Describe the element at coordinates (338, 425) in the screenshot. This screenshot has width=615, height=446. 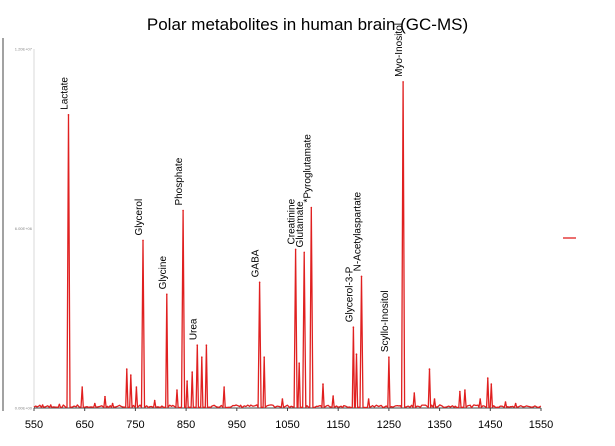
I see `x-tick-label: 1150` at that location.